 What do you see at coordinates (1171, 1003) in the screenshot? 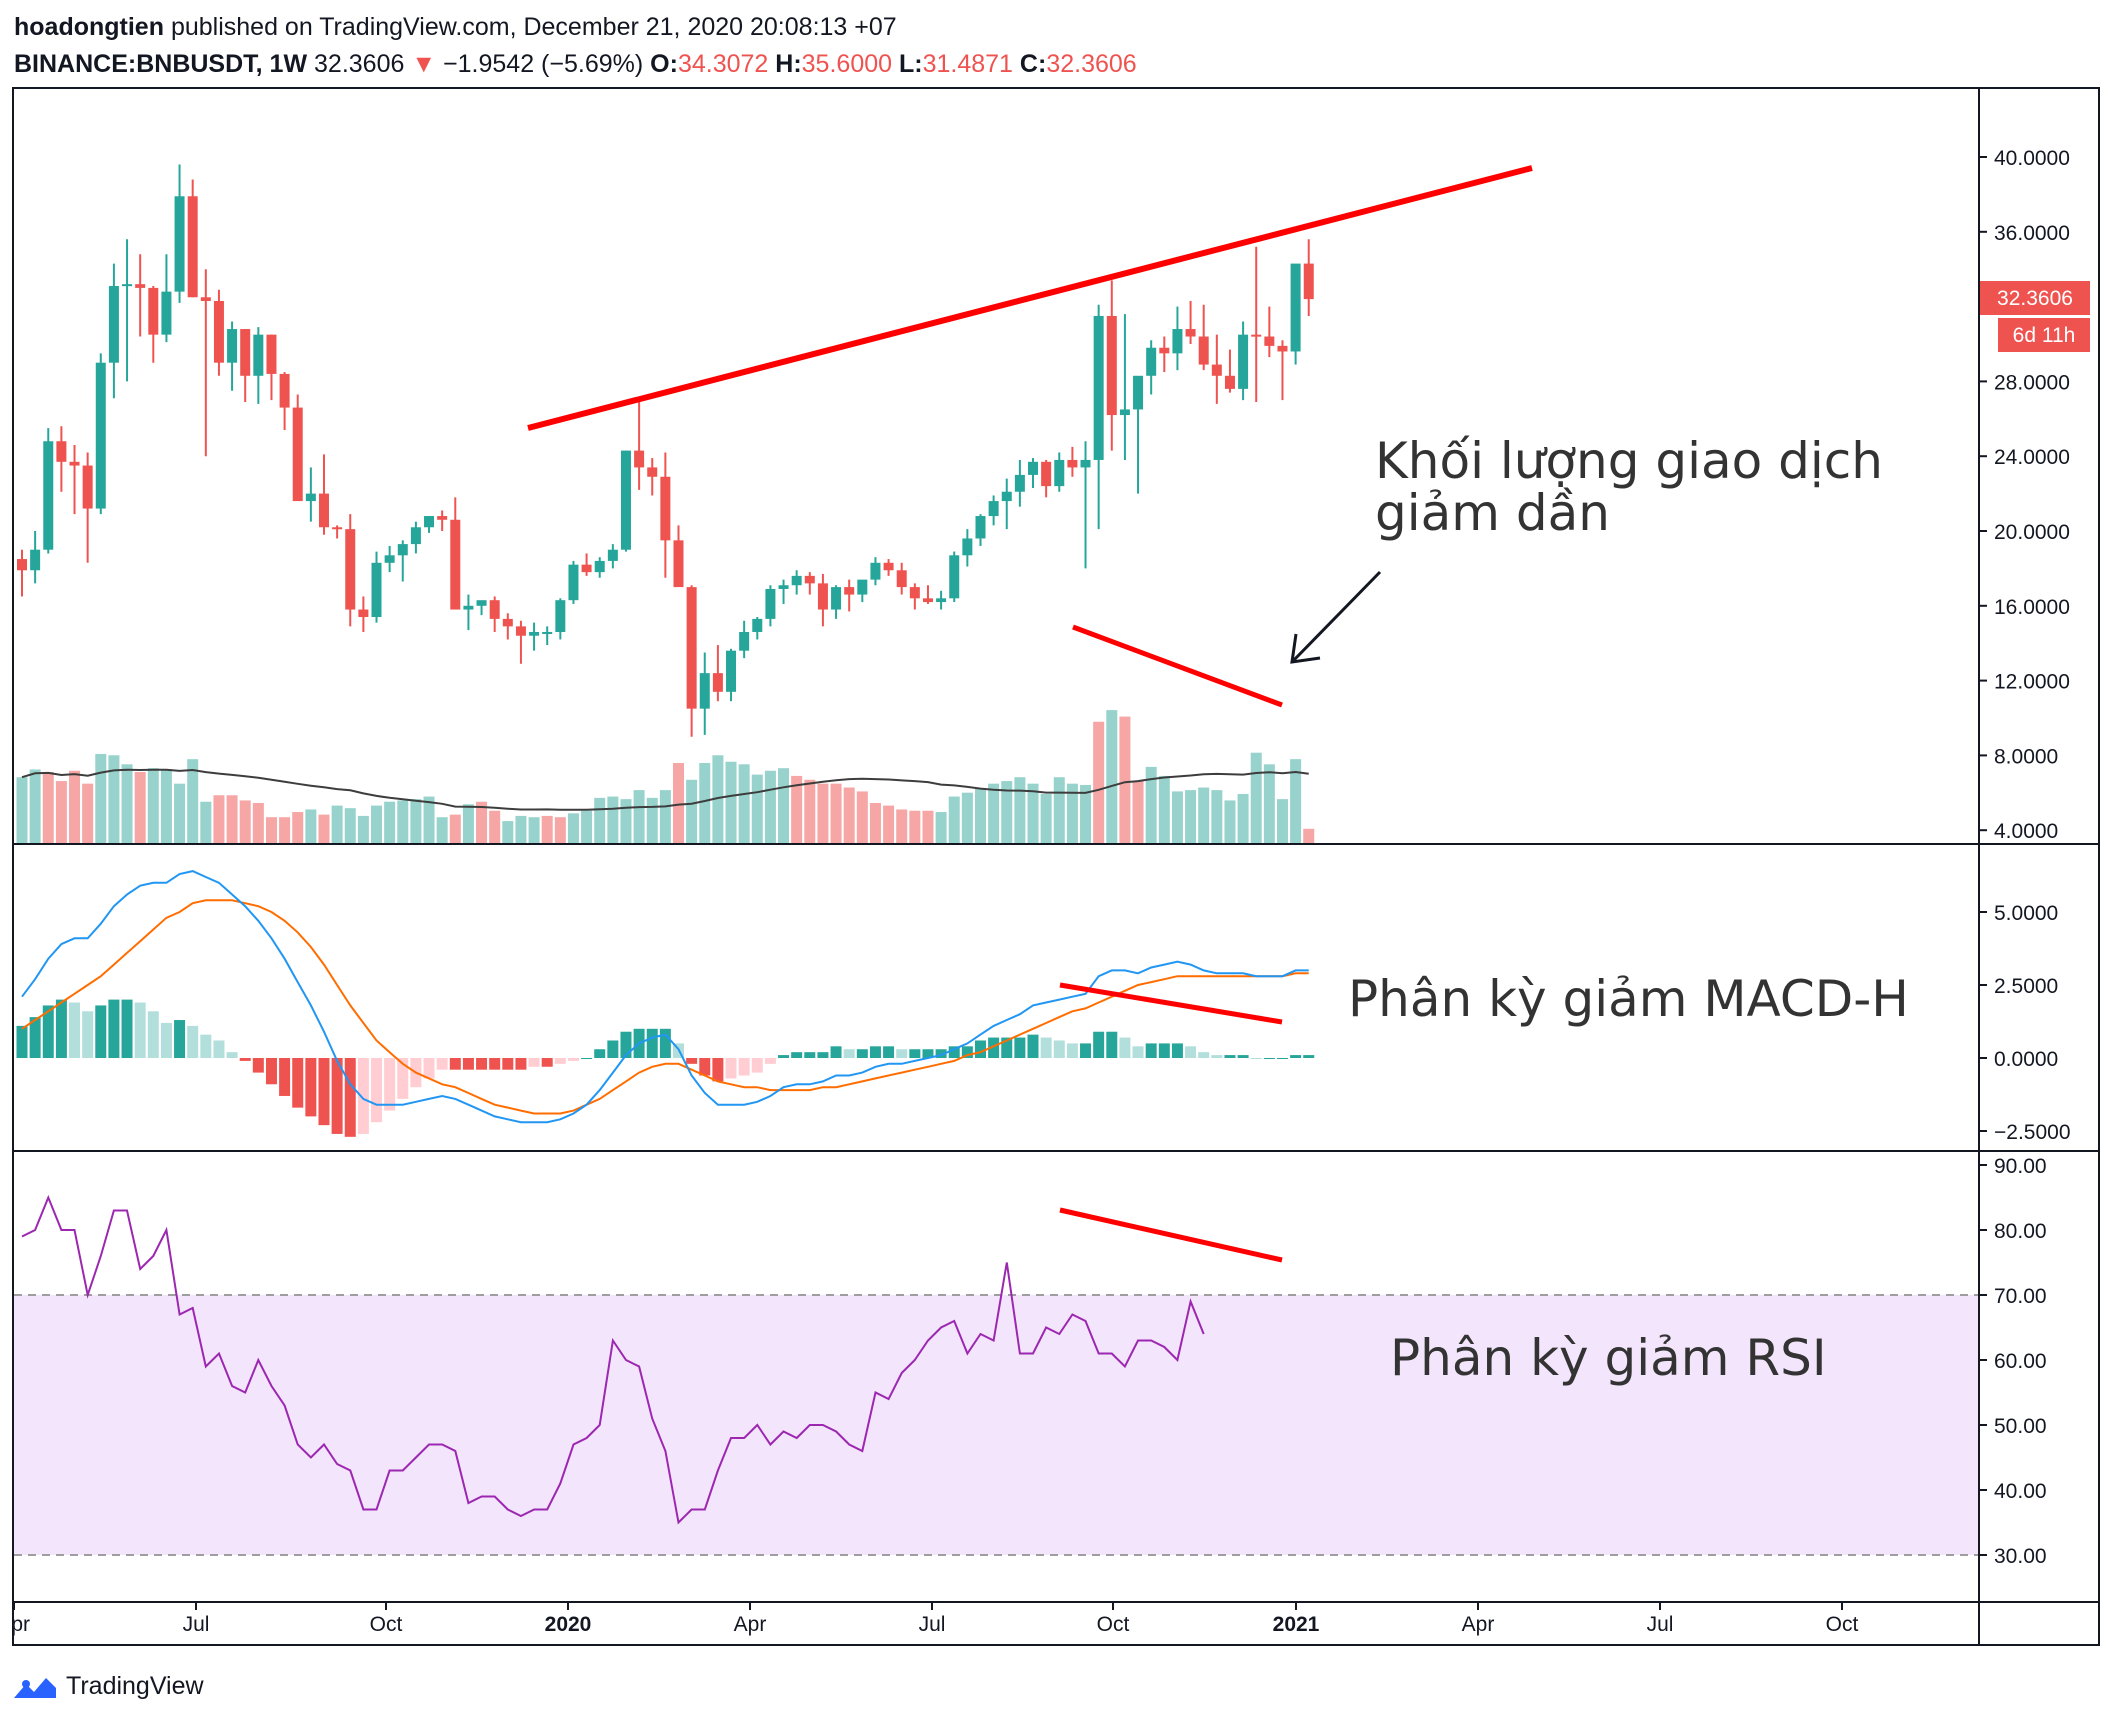
I see `macd-divergence-line` at bounding box center [1171, 1003].